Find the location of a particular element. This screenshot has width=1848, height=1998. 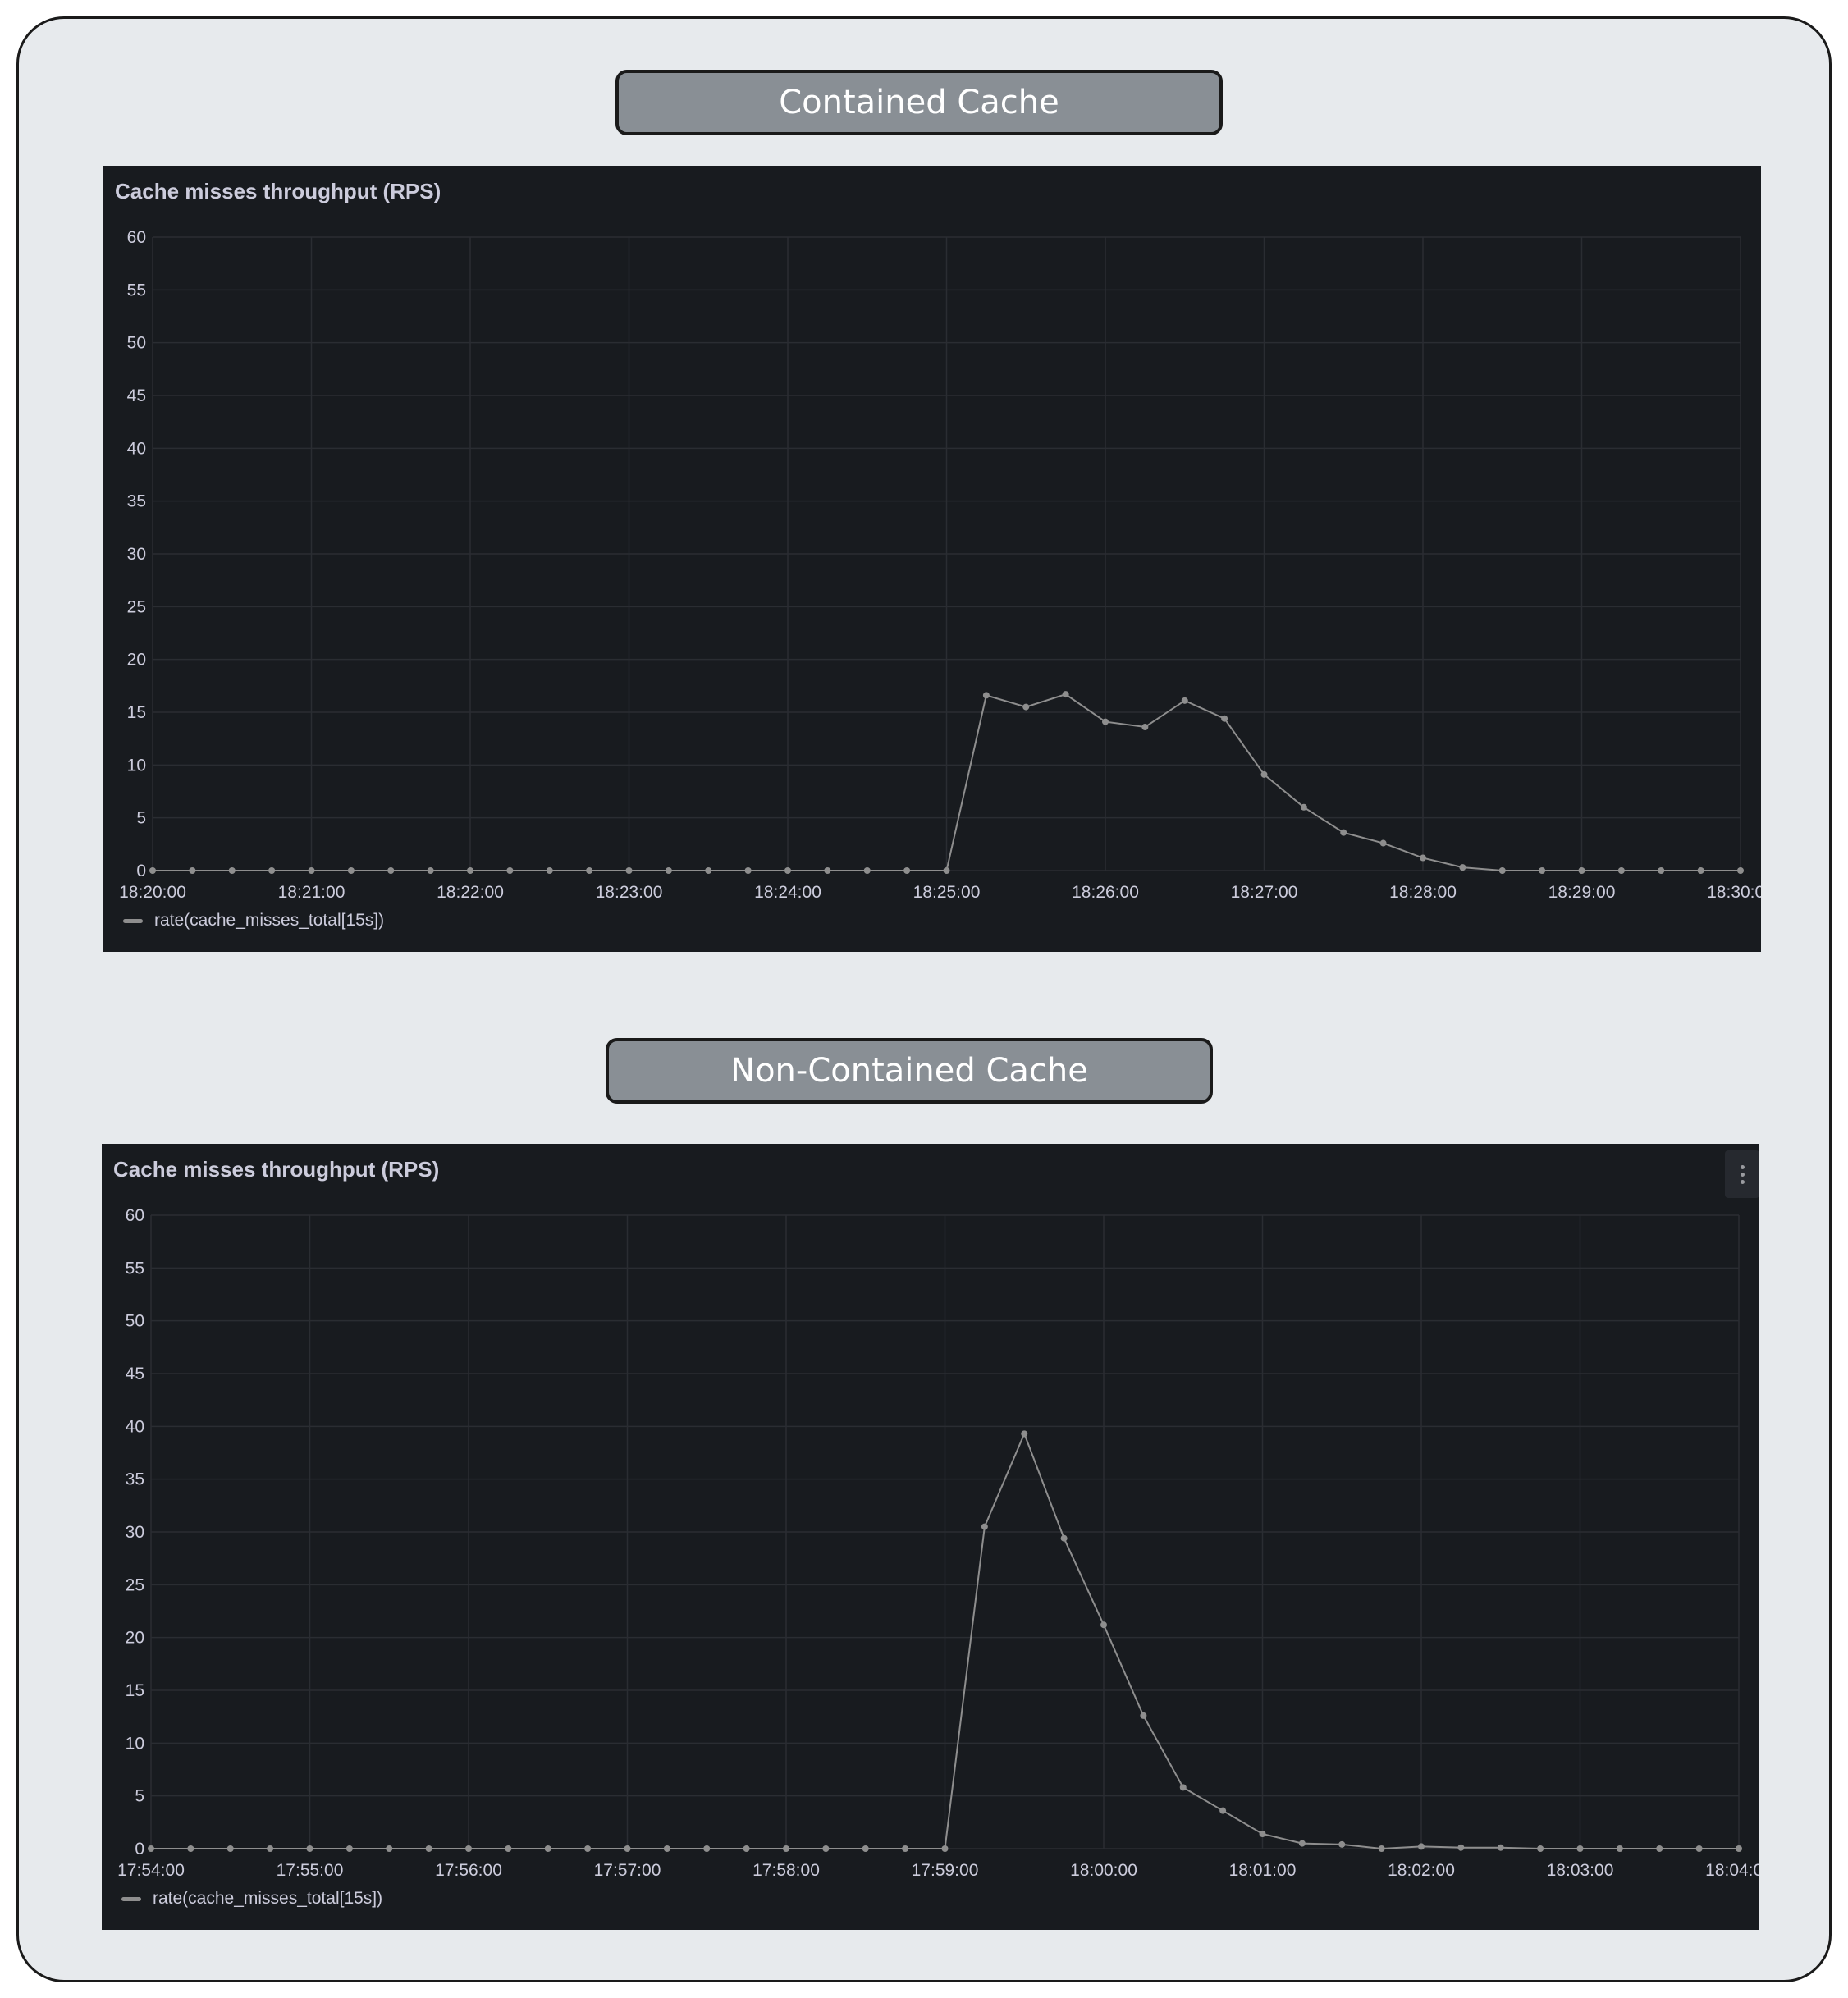

x-tick-label: 17:58:00 is located at coordinates (786, 1871).